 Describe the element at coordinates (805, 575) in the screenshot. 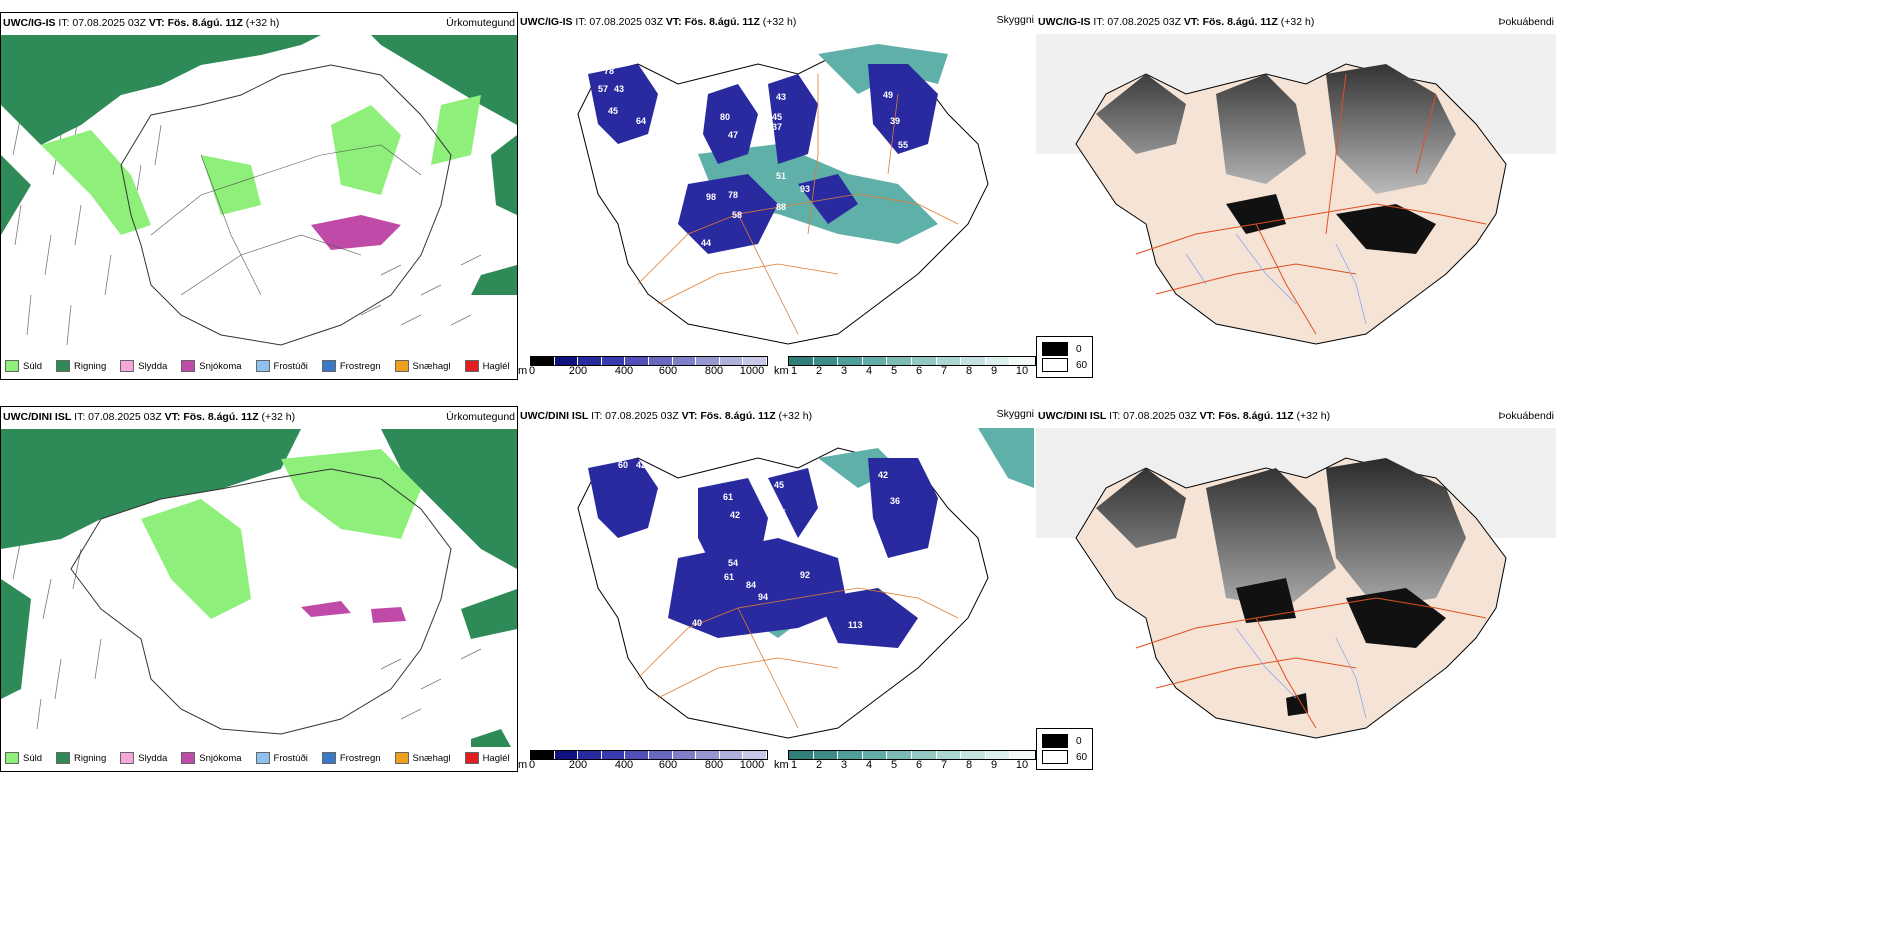

I see `svg-text: 92` at that location.